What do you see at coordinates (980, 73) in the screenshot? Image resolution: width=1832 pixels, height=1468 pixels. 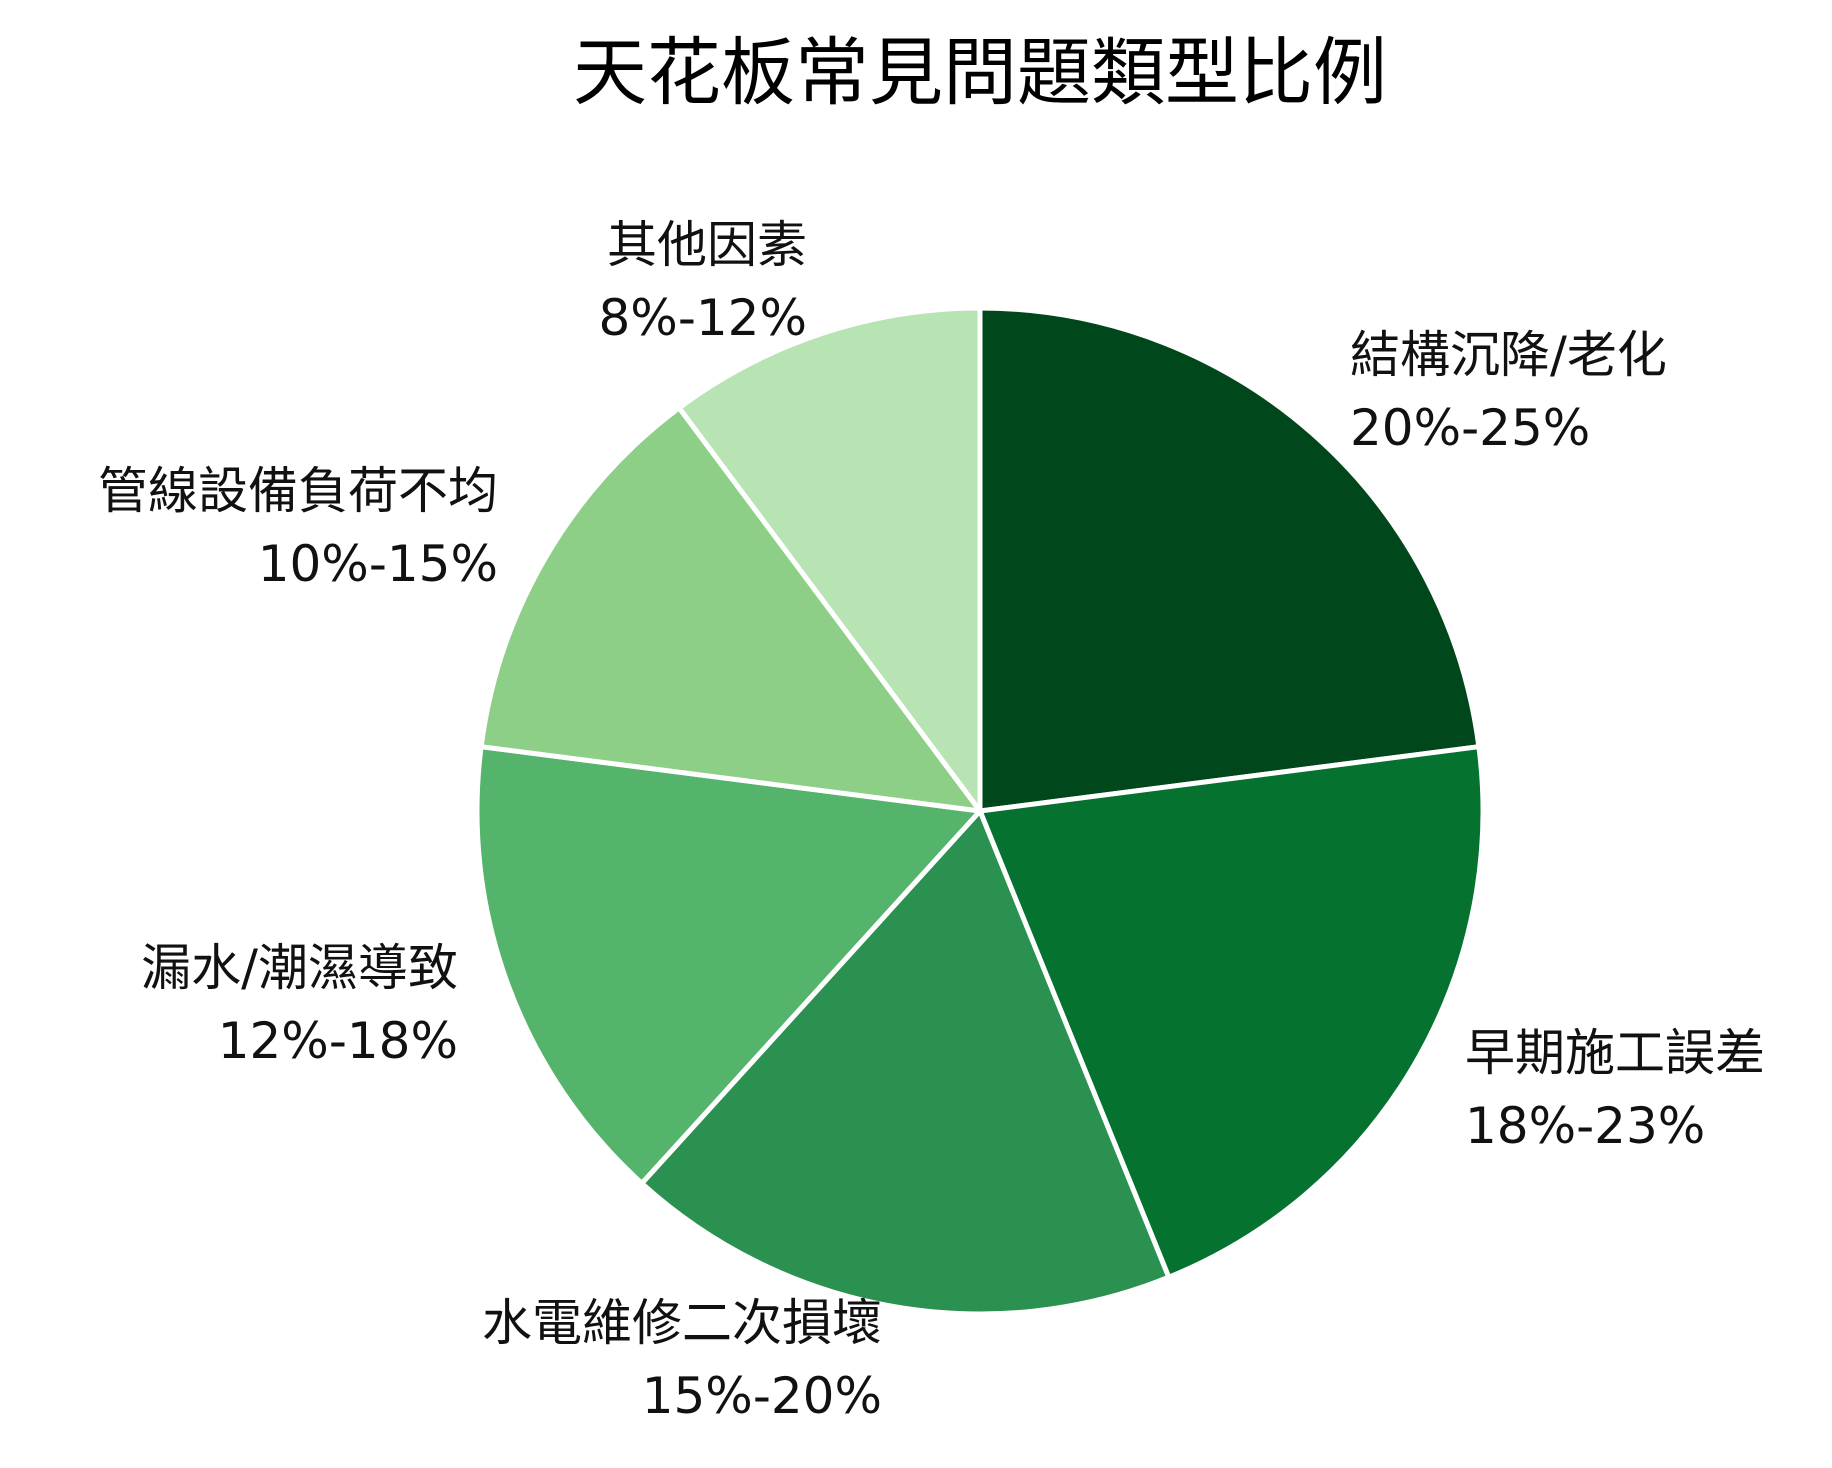 I see `chart-title: 天花板常見問題類型比例` at bounding box center [980, 73].